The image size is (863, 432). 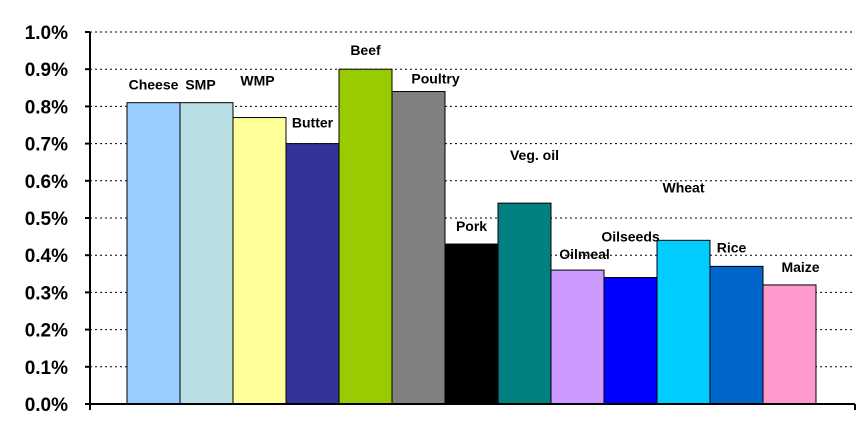 I want to click on y-tick-label: 0.2%, so click(x=46, y=331).